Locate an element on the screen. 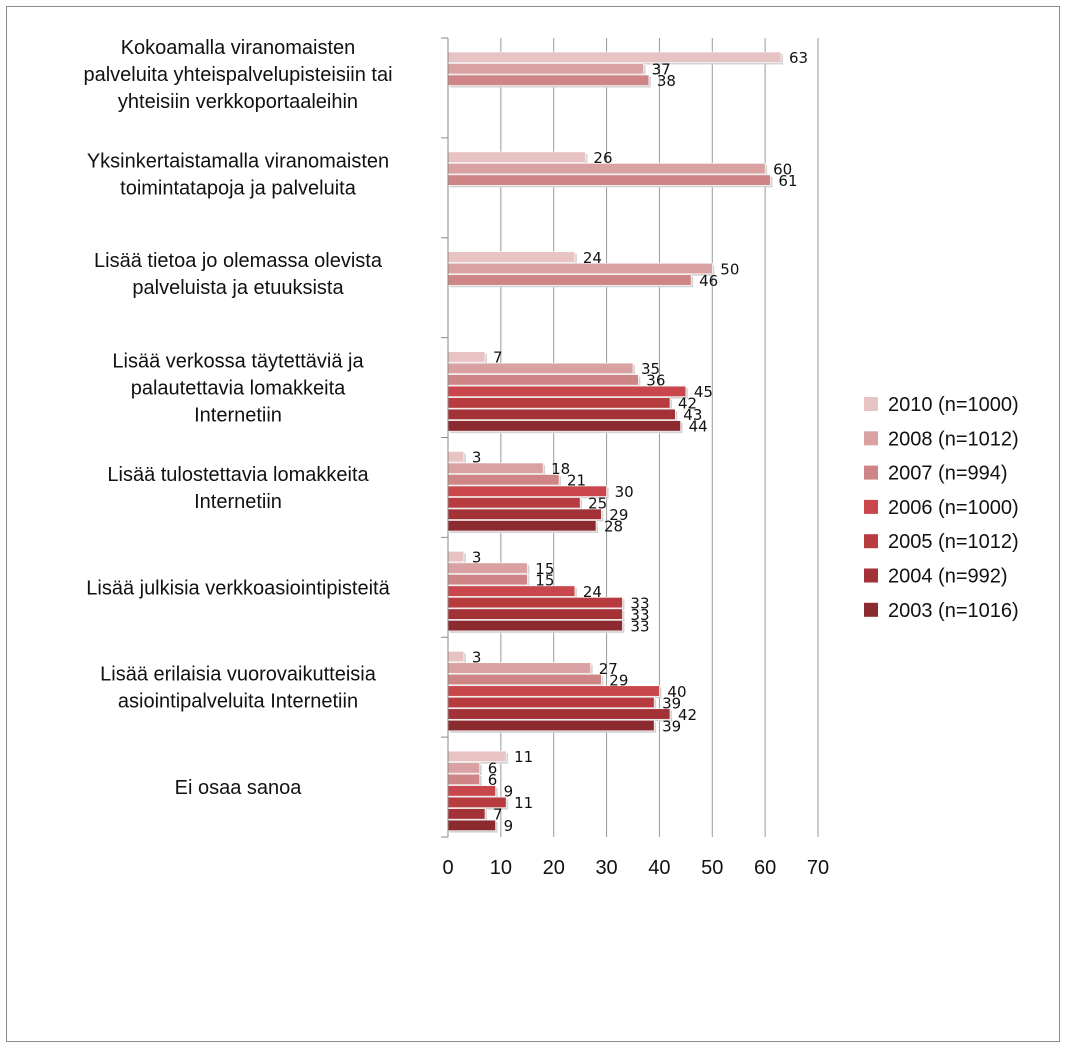  category-label: Ei osaa sanoa is located at coordinates (239, 788).